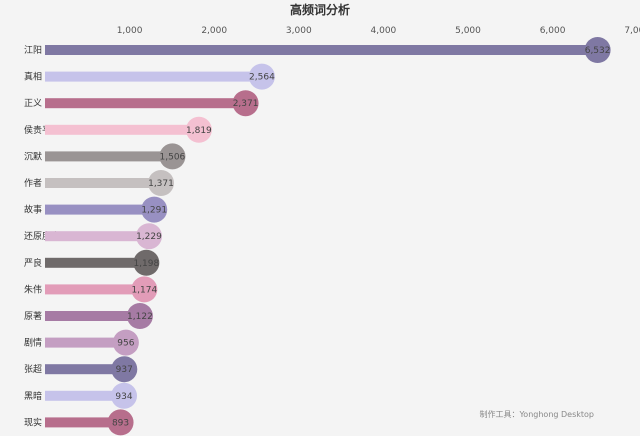 Image resolution: width=640 pixels, height=436 pixels. I want to click on category-label: 作者, so click(33, 183).